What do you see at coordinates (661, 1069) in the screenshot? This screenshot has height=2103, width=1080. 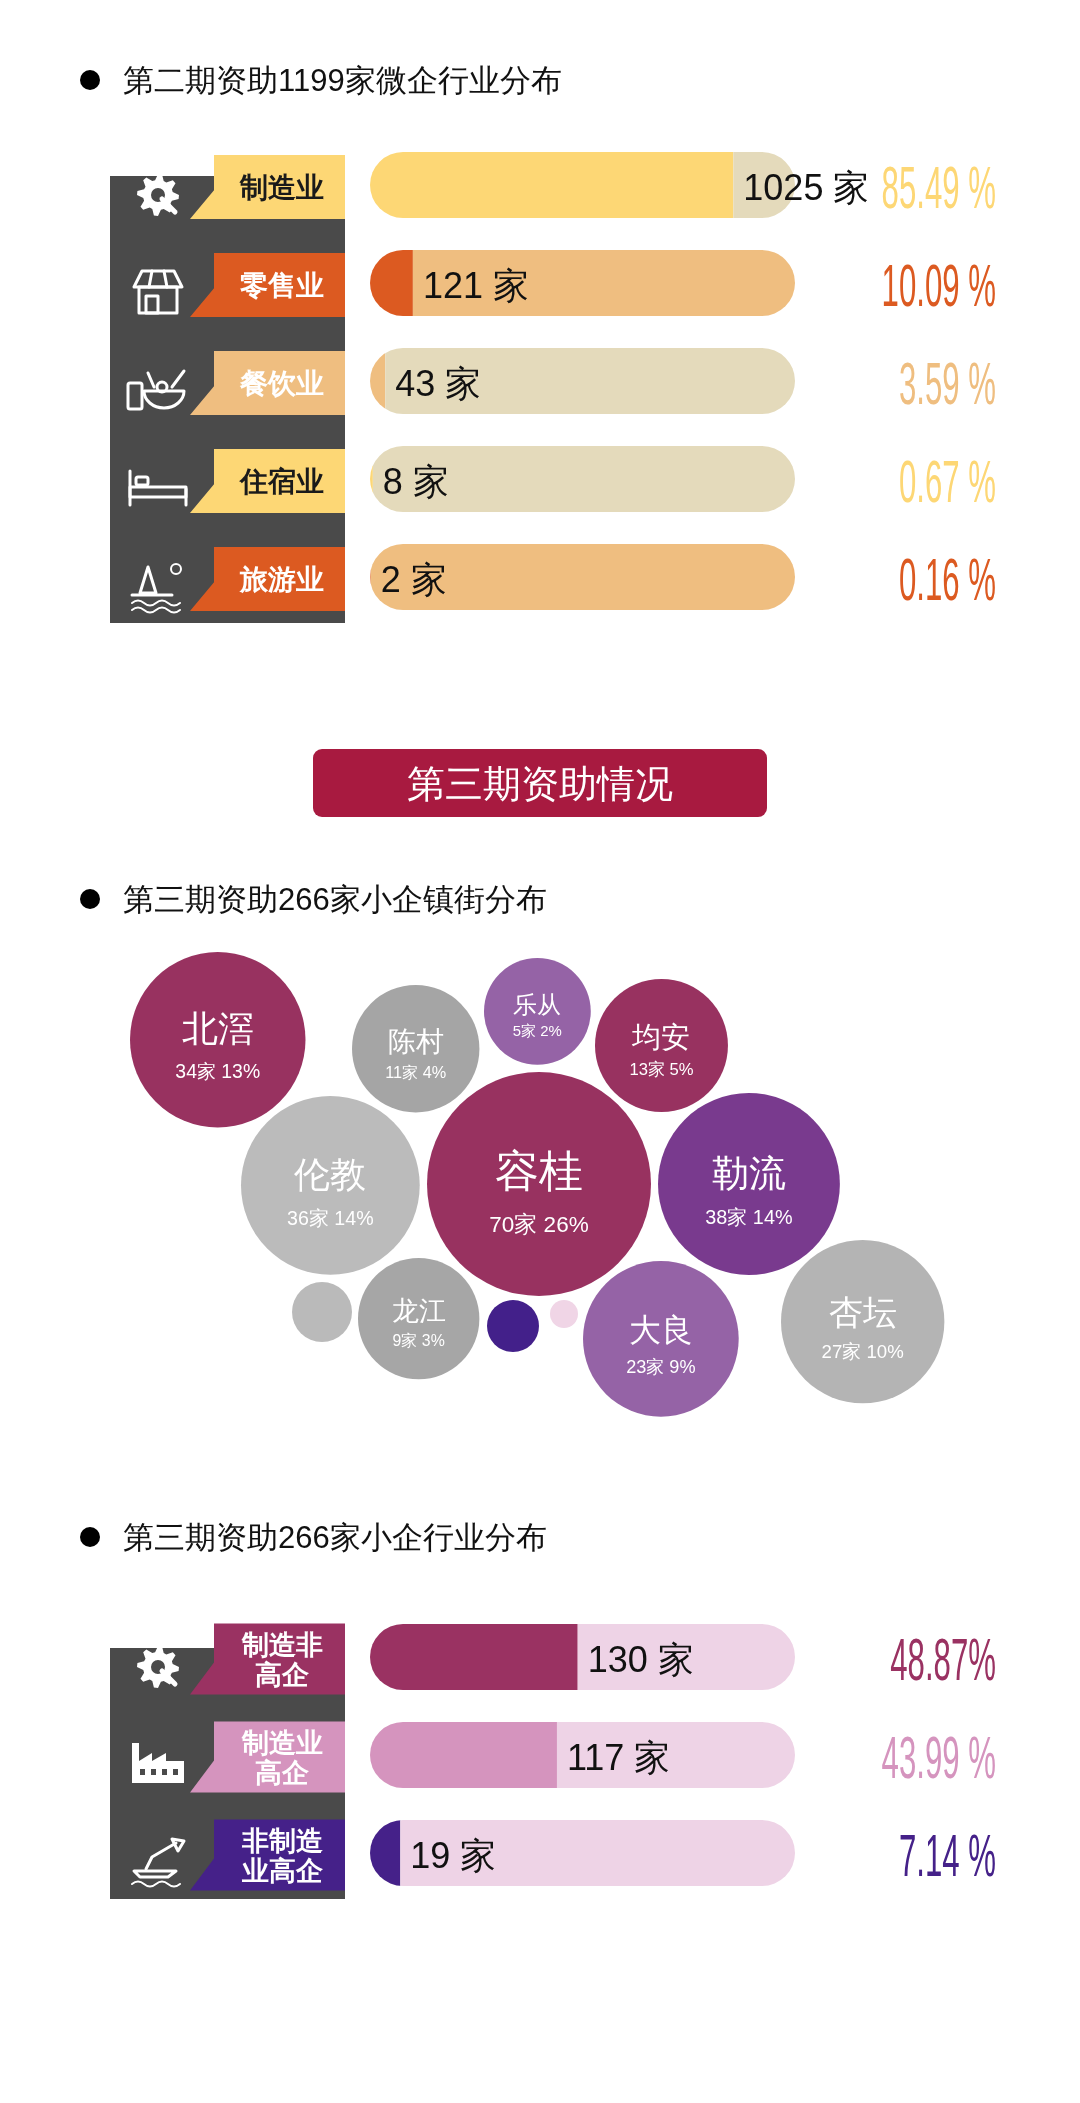 I see `data-label: 13家 5%` at bounding box center [661, 1069].